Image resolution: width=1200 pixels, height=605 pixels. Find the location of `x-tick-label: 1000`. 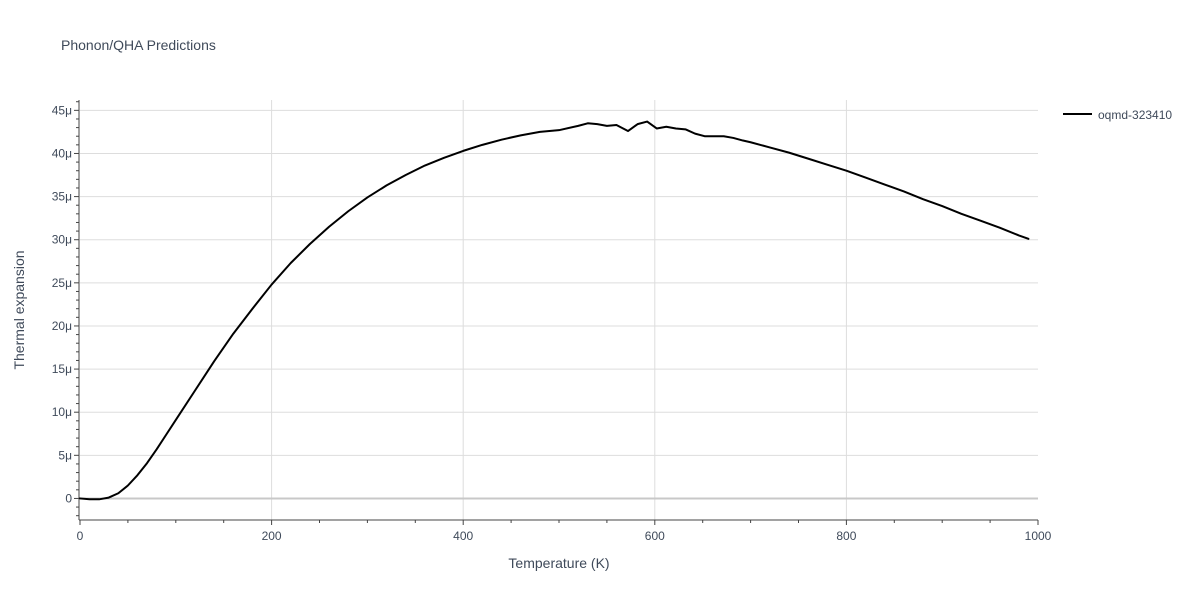

x-tick-label: 1000 is located at coordinates (1038, 536).